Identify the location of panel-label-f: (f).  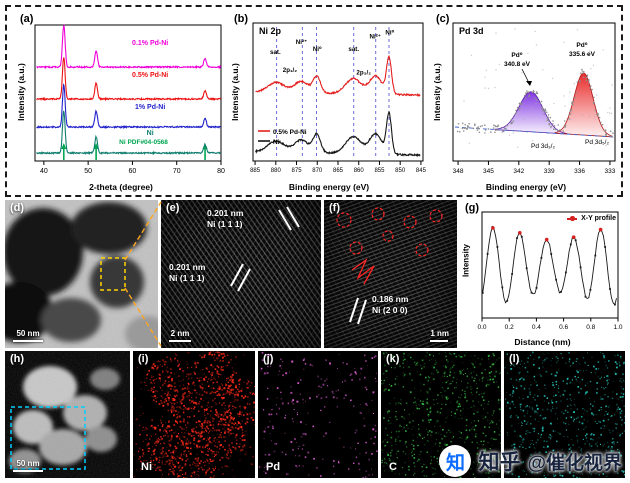
(334, 208).